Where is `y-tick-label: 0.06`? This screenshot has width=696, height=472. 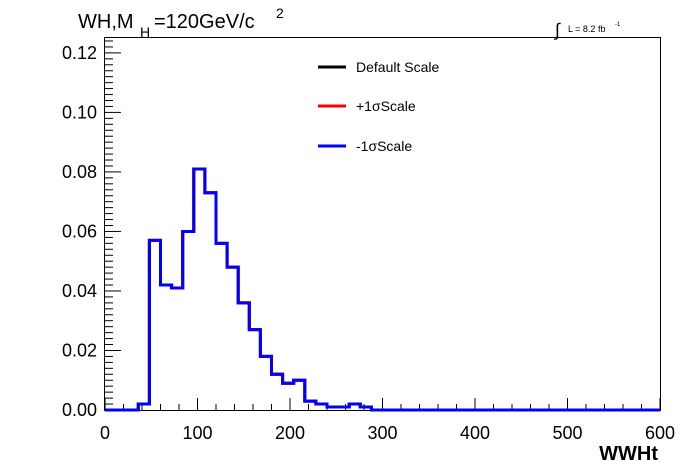
y-tick-label: 0.06 is located at coordinates (79, 231).